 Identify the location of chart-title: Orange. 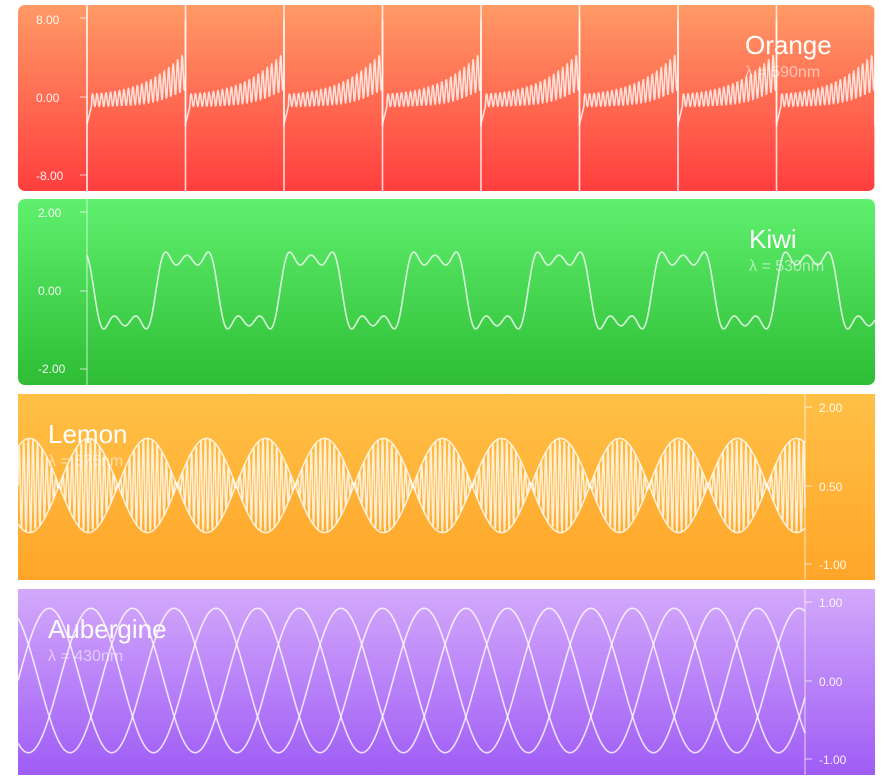
(788, 45).